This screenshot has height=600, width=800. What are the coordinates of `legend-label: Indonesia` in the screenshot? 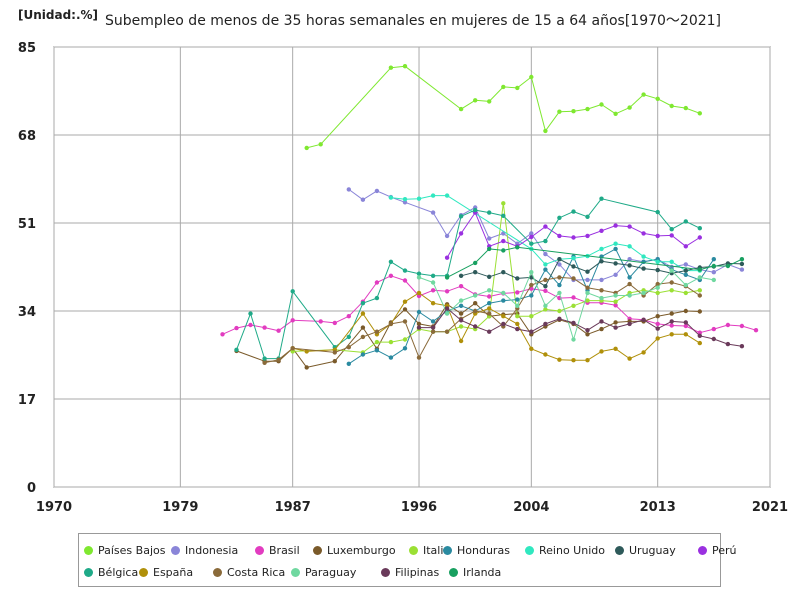 It's located at (212, 550).